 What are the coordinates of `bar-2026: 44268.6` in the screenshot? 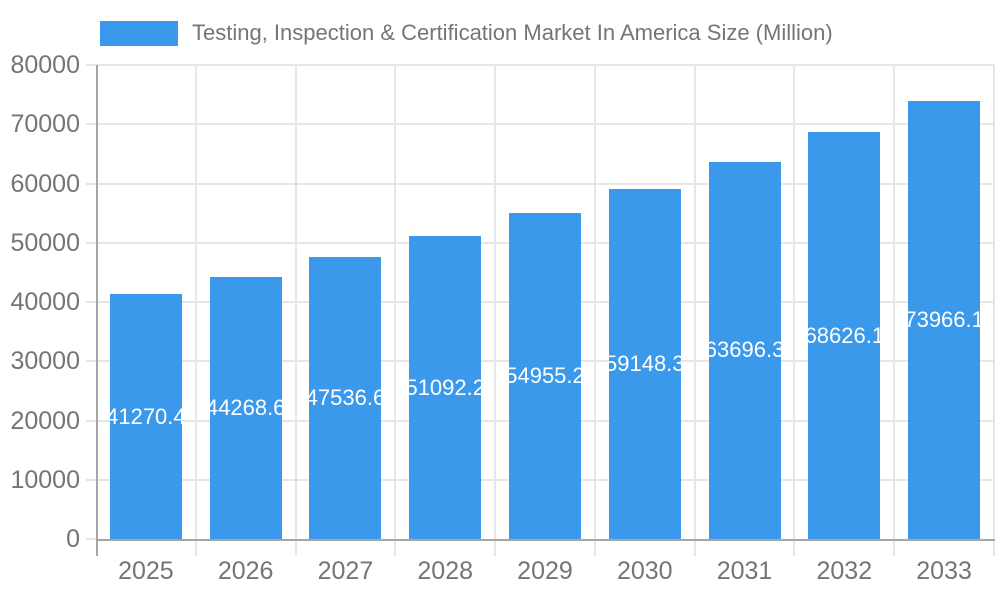 It's located at (245, 407).